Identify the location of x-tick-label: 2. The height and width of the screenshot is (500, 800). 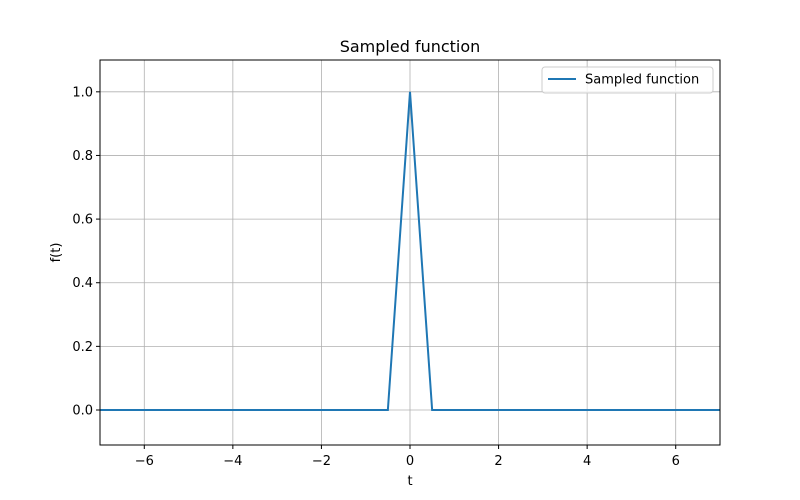
(498, 461).